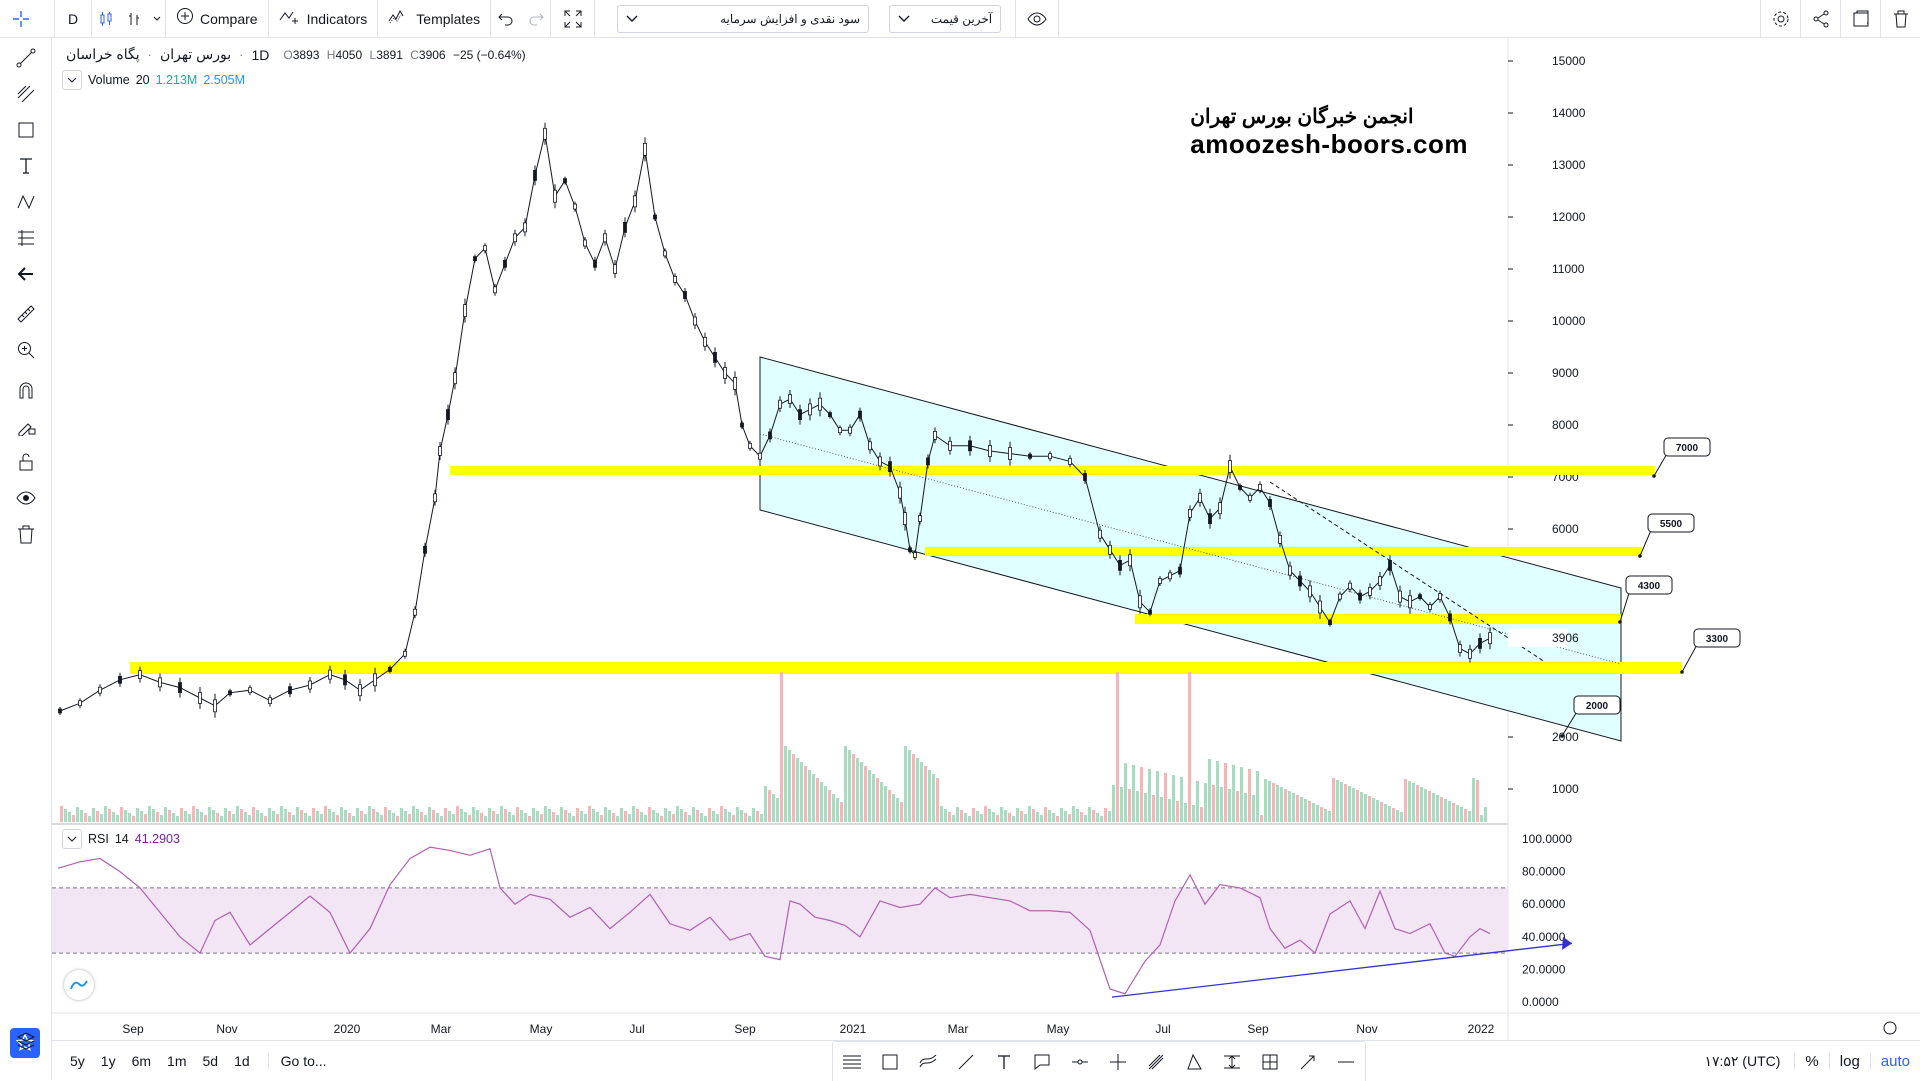 This screenshot has width=1920, height=1081. Describe the element at coordinates (26, 130) in the screenshot. I see `rectangle-icon` at that location.